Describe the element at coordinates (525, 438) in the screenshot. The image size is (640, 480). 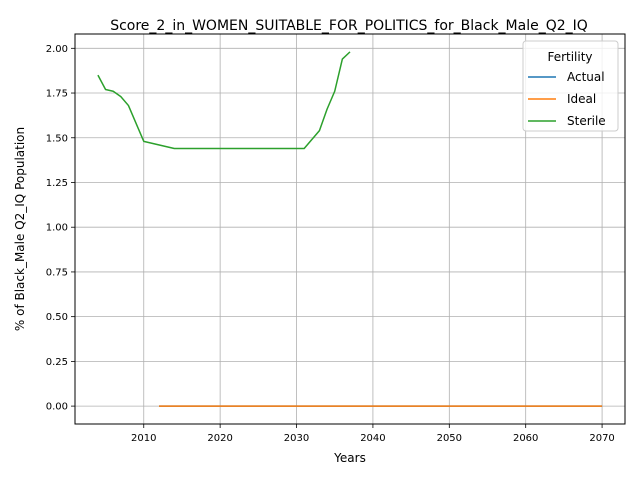
I see `x-tick-label: 2060` at that location.